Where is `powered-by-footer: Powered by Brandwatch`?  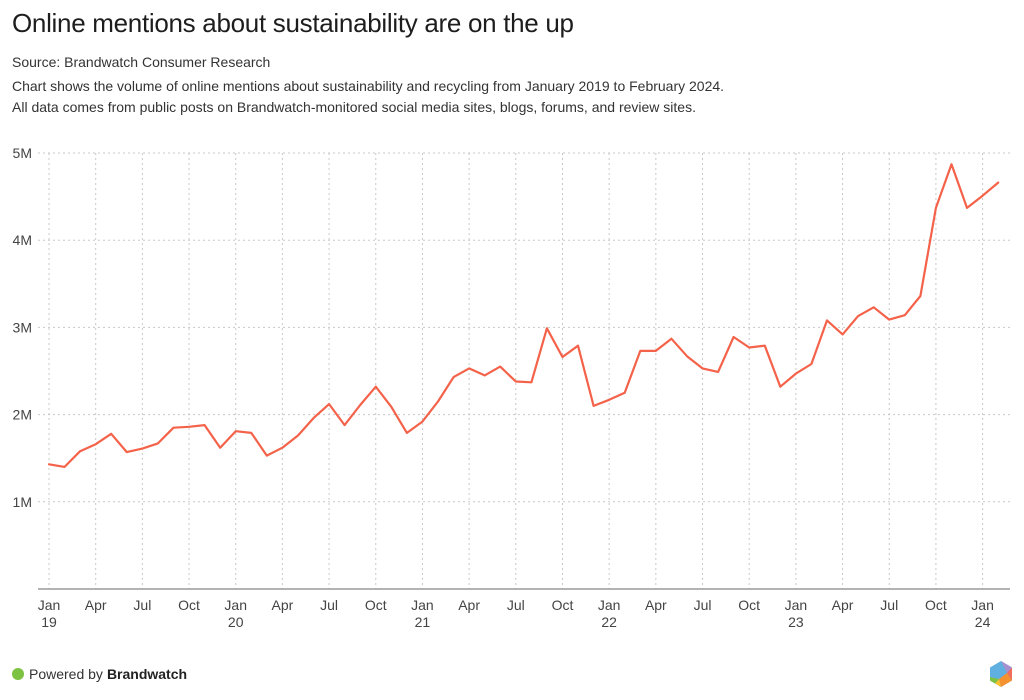 powered-by-footer: Powered by Brandwatch is located at coordinates (99, 674).